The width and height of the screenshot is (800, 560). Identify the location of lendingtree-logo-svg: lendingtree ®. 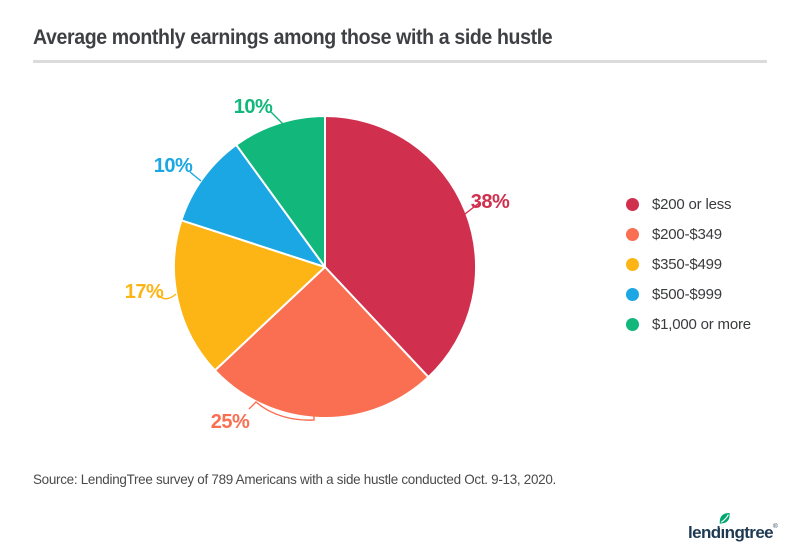
(733, 527).